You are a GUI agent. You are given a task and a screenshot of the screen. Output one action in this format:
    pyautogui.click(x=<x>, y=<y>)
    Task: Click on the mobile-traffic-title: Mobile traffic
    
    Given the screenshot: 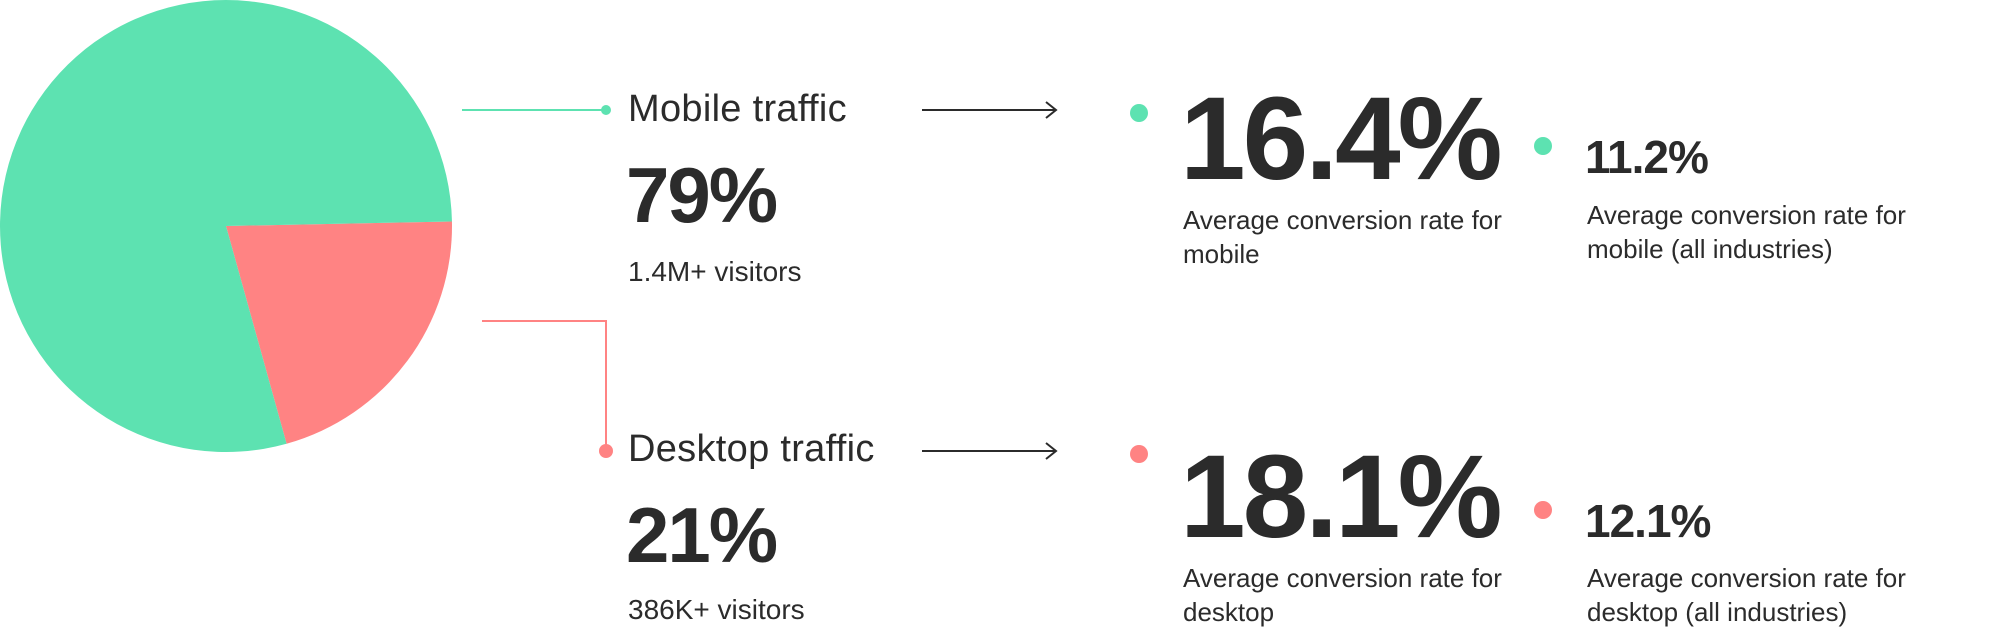 What is the action you would take?
    pyautogui.click(x=737, y=109)
    